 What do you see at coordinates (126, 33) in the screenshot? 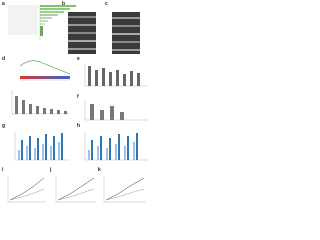
I see `panel-c-graphic` at bounding box center [126, 33].